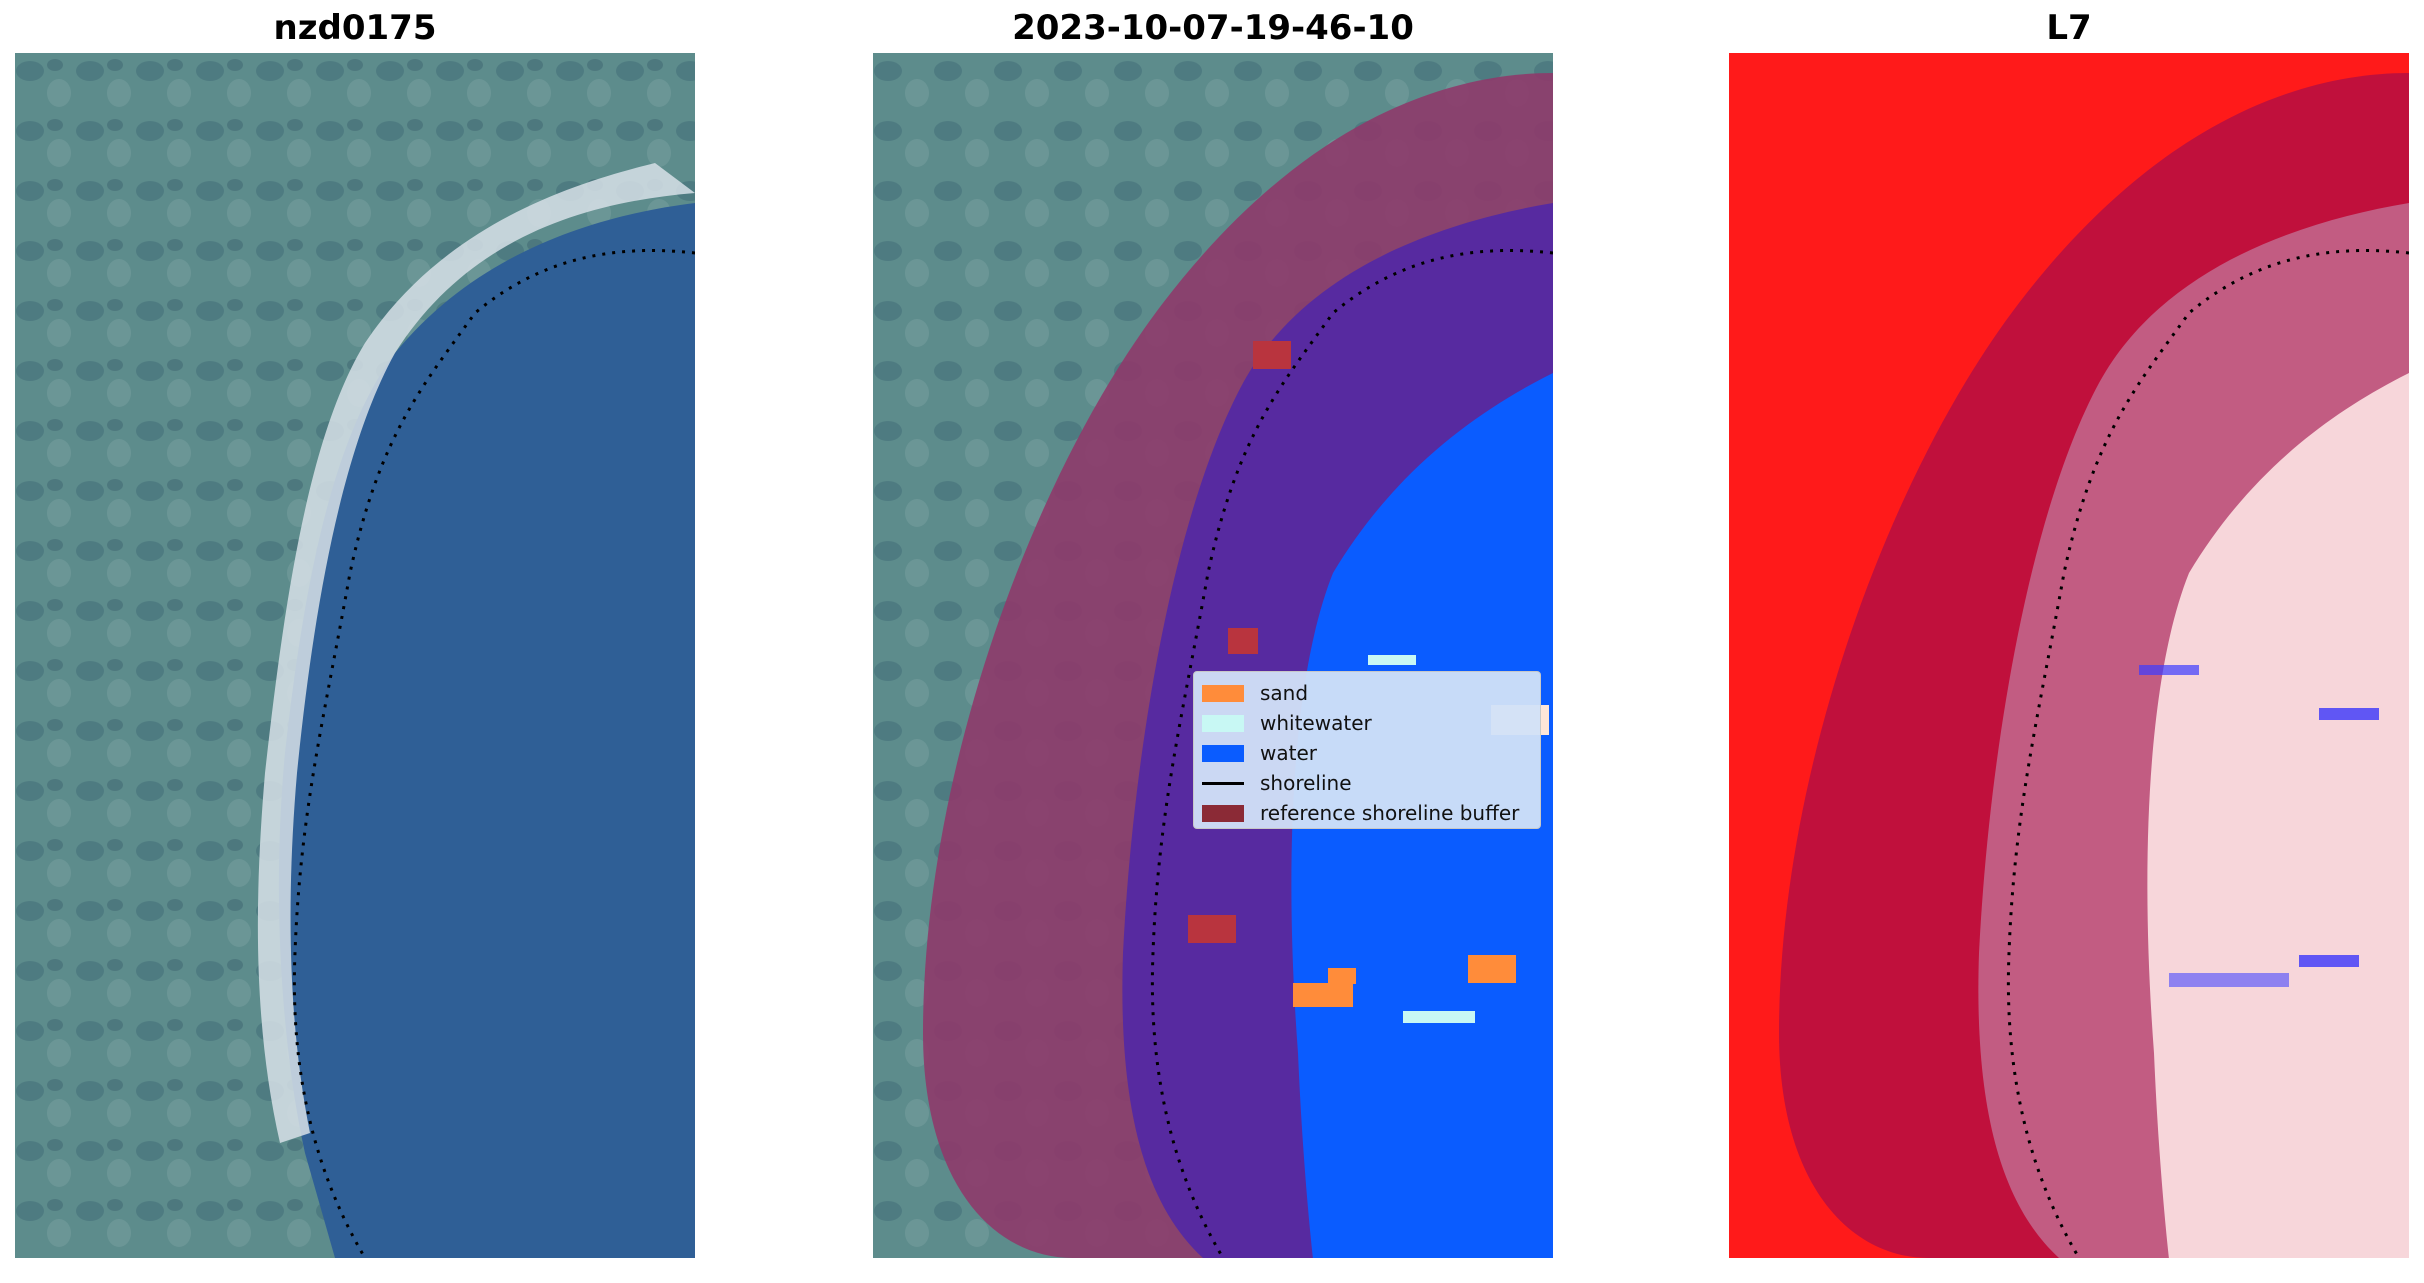 The height and width of the screenshot is (1283, 2424). I want to click on legend-item-whitewater: whitewater, so click(1367, 723).